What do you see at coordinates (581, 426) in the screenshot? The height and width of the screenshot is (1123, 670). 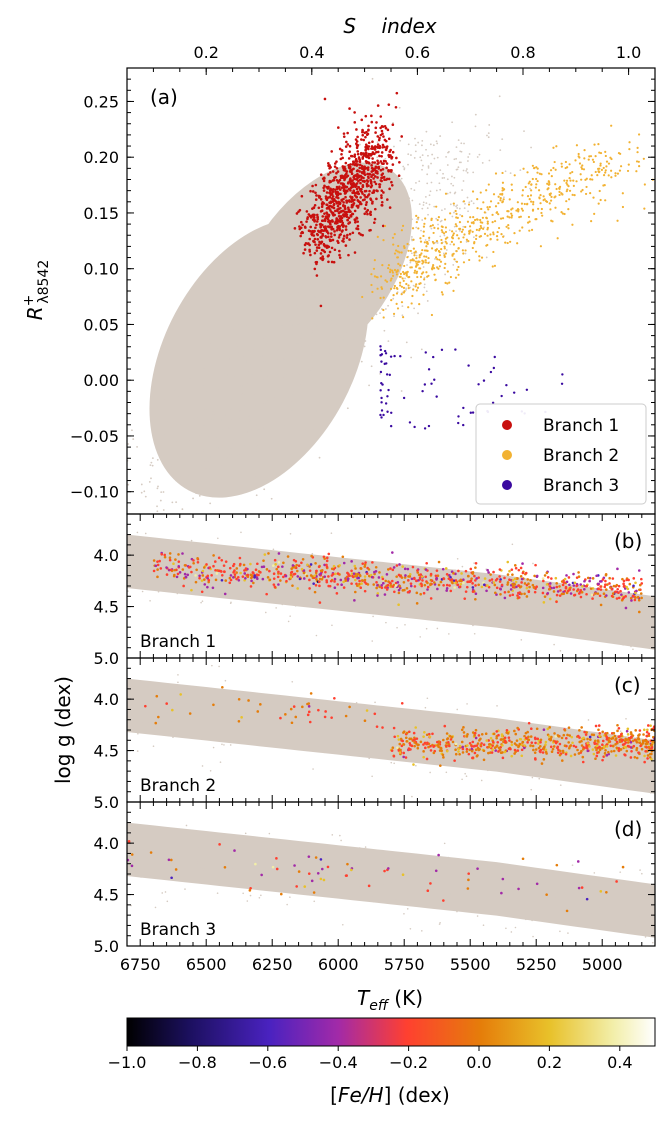 I see `legend-label-branch1: Branch 1` at bounding box center [581, 426].